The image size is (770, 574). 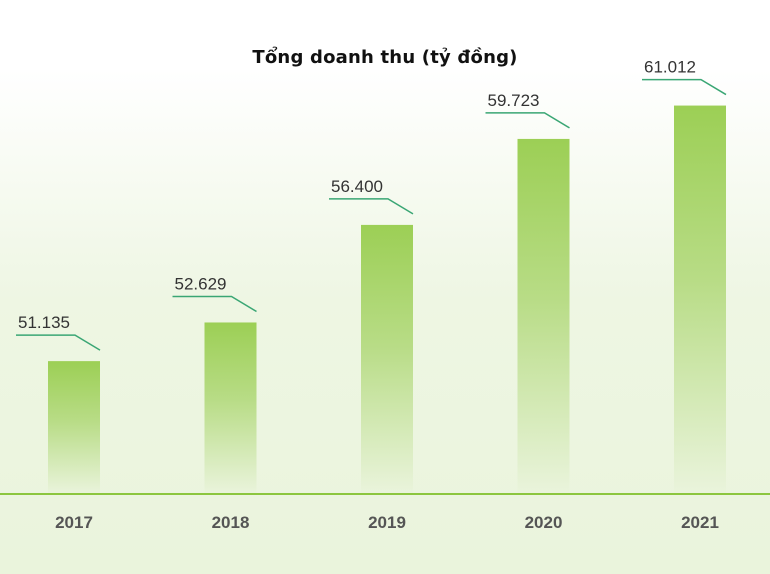 I want to click on value-label-2019: 56.400, so click(x=357, y=186).